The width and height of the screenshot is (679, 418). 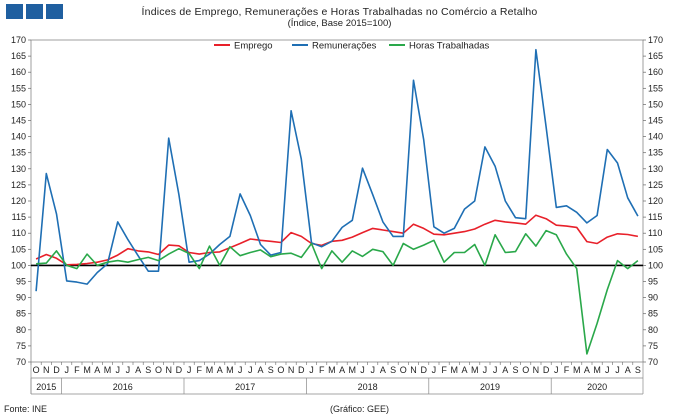 I want to click on legend-label: Horas Trabalhadas, so click(x=449, y=46).